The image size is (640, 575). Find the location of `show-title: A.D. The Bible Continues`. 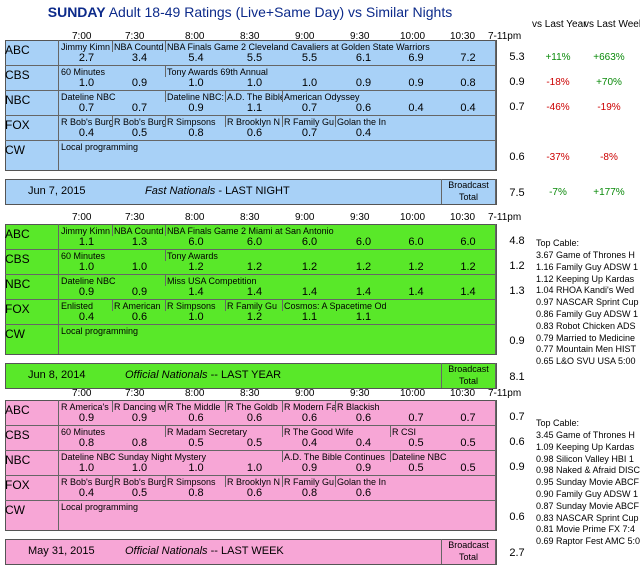

show-title: A.D. The Bible Continues is located at coordinates (334, 457).